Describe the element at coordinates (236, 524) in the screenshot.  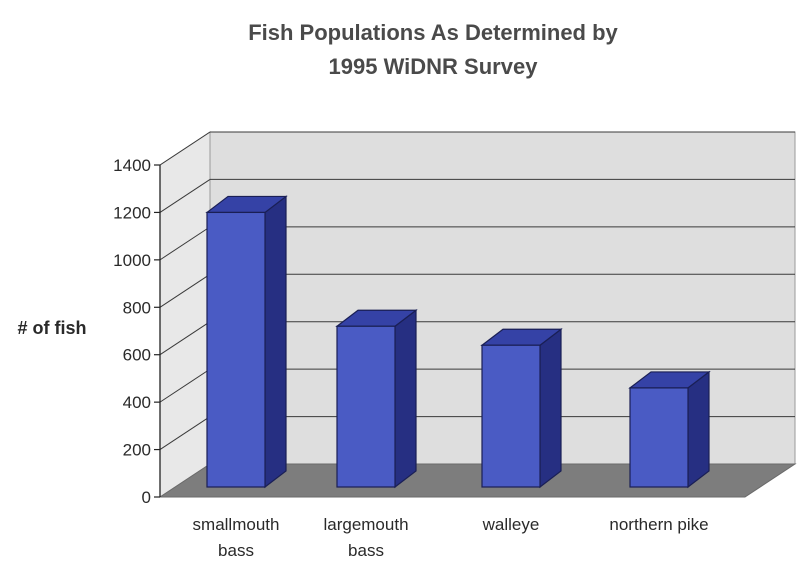
I see `x-category-label: smallmouth` at that location.